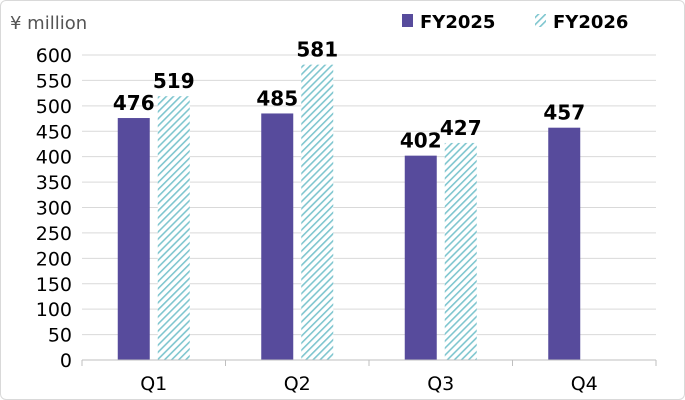 This screenshot has height=400, width=685. What do you see at coordinates (54, 234) in the screenshot?
I see `y-tick-label: 250` at bounding box center [54, 234].